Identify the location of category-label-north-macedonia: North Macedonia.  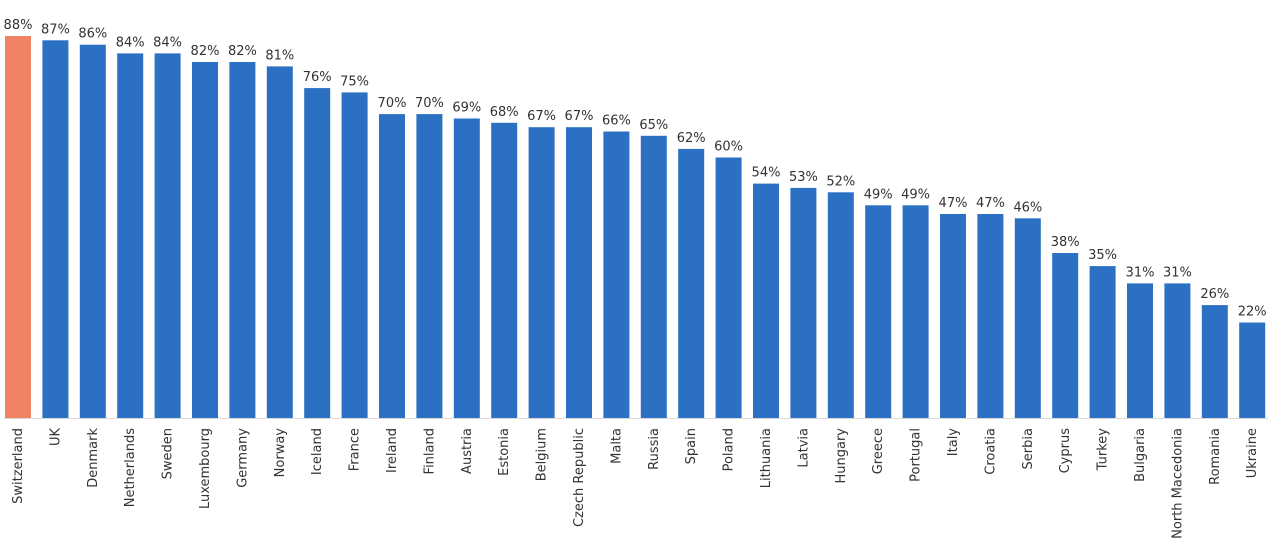
(1177, 483).